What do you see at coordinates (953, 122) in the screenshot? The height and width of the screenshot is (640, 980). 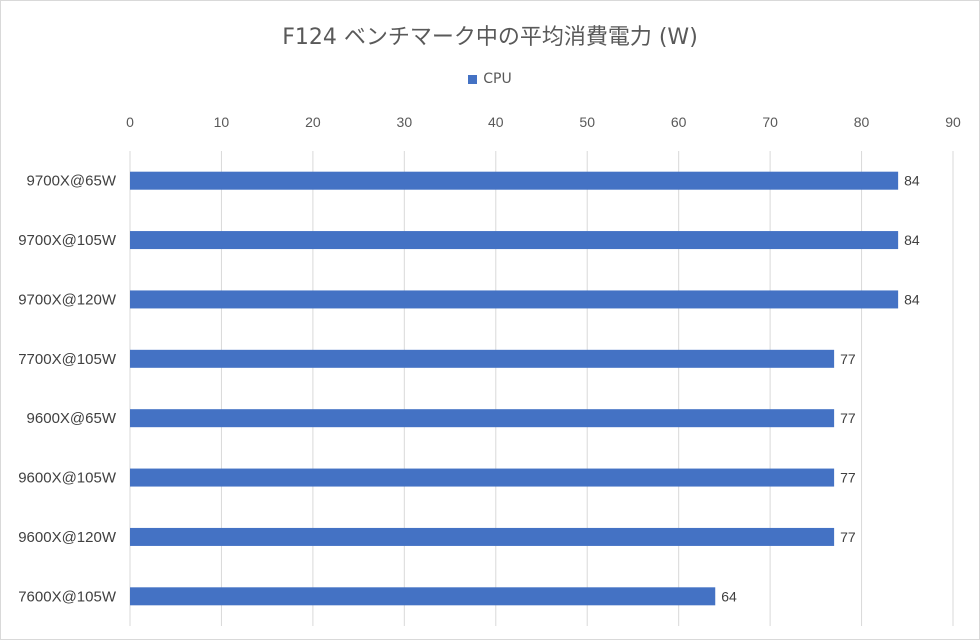 I see `x-tick-label: 90` at bounding box center [953, 122].